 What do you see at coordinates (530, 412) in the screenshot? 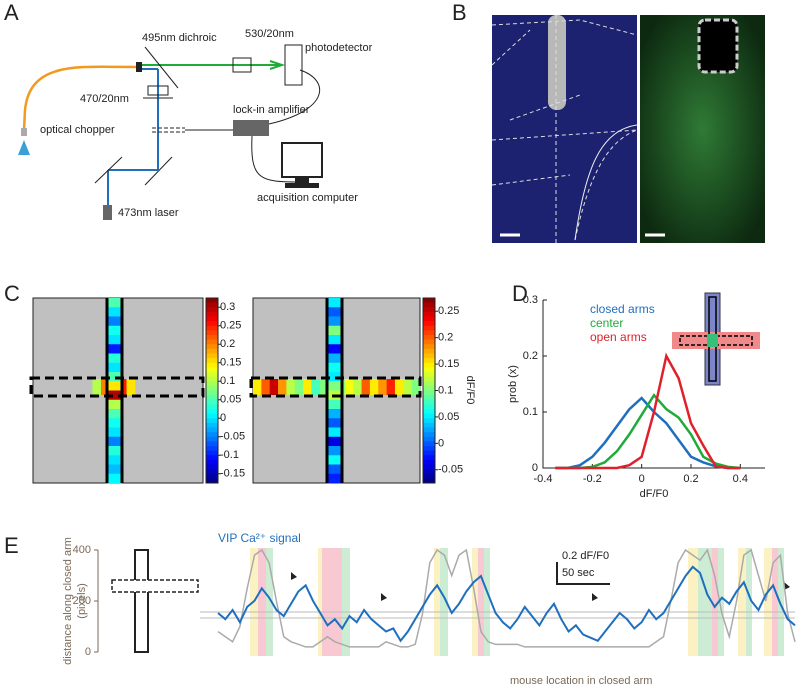
I see `y-tick-label: 0.1` at bounding box center [530, 412].